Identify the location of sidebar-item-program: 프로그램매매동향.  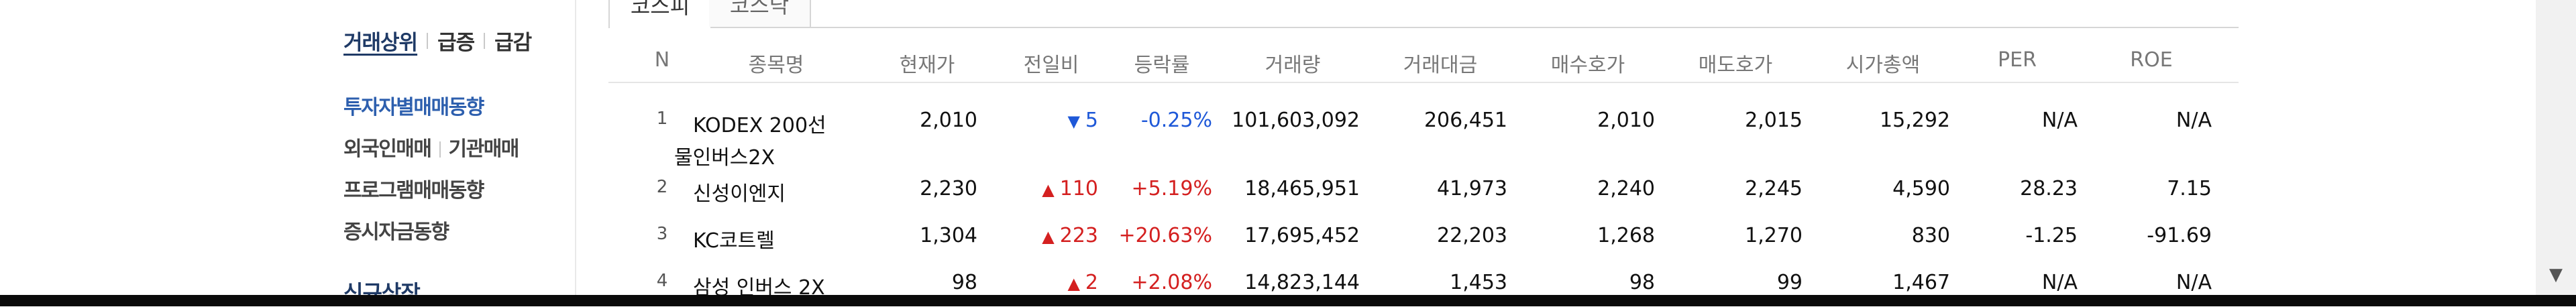
(413, 190).